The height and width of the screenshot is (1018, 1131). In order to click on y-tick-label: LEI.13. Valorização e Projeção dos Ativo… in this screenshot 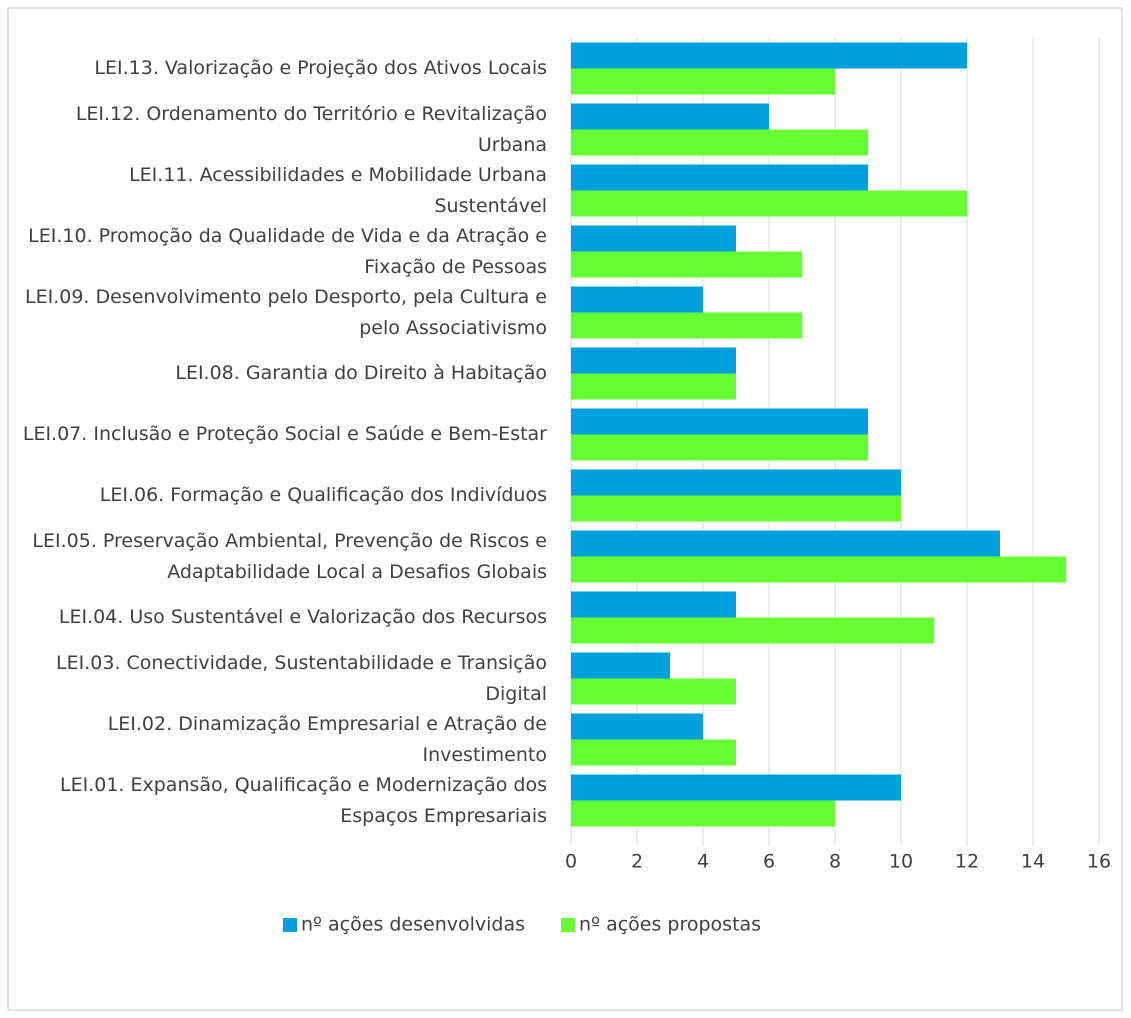, I will do `click(320, 68)`.